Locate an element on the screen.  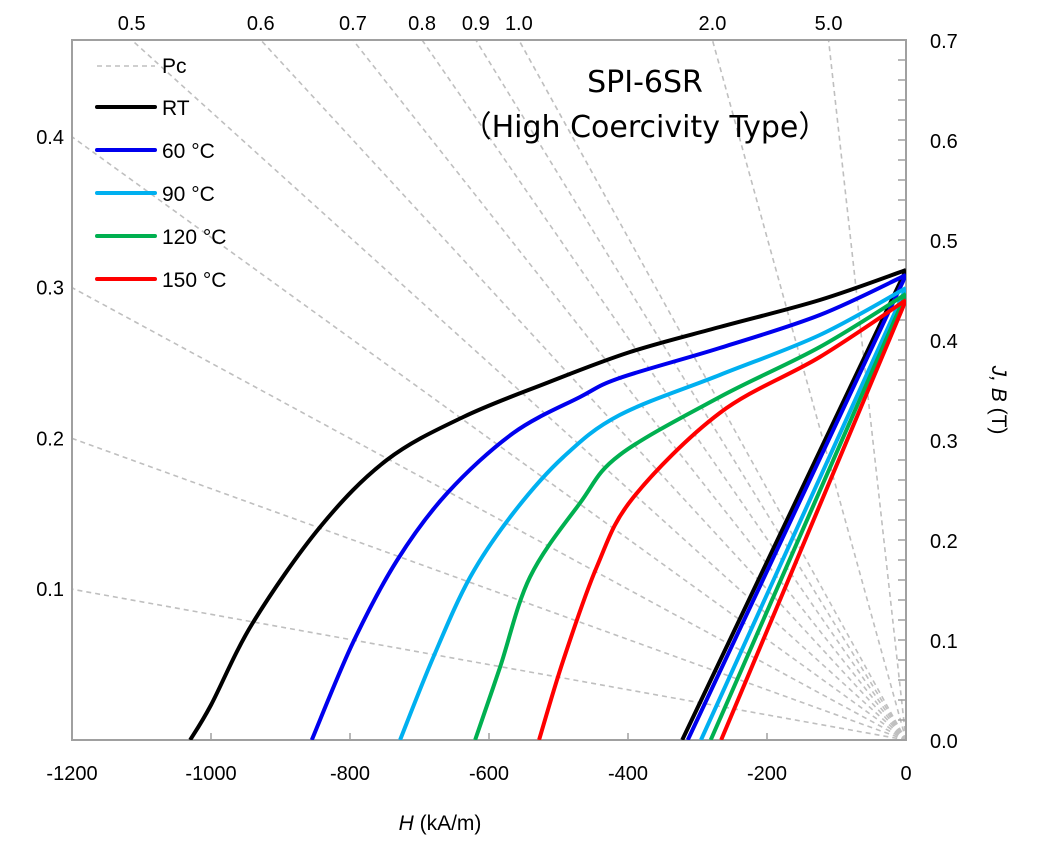
pc-label: 0.4 is located at coordinates (50, 138).